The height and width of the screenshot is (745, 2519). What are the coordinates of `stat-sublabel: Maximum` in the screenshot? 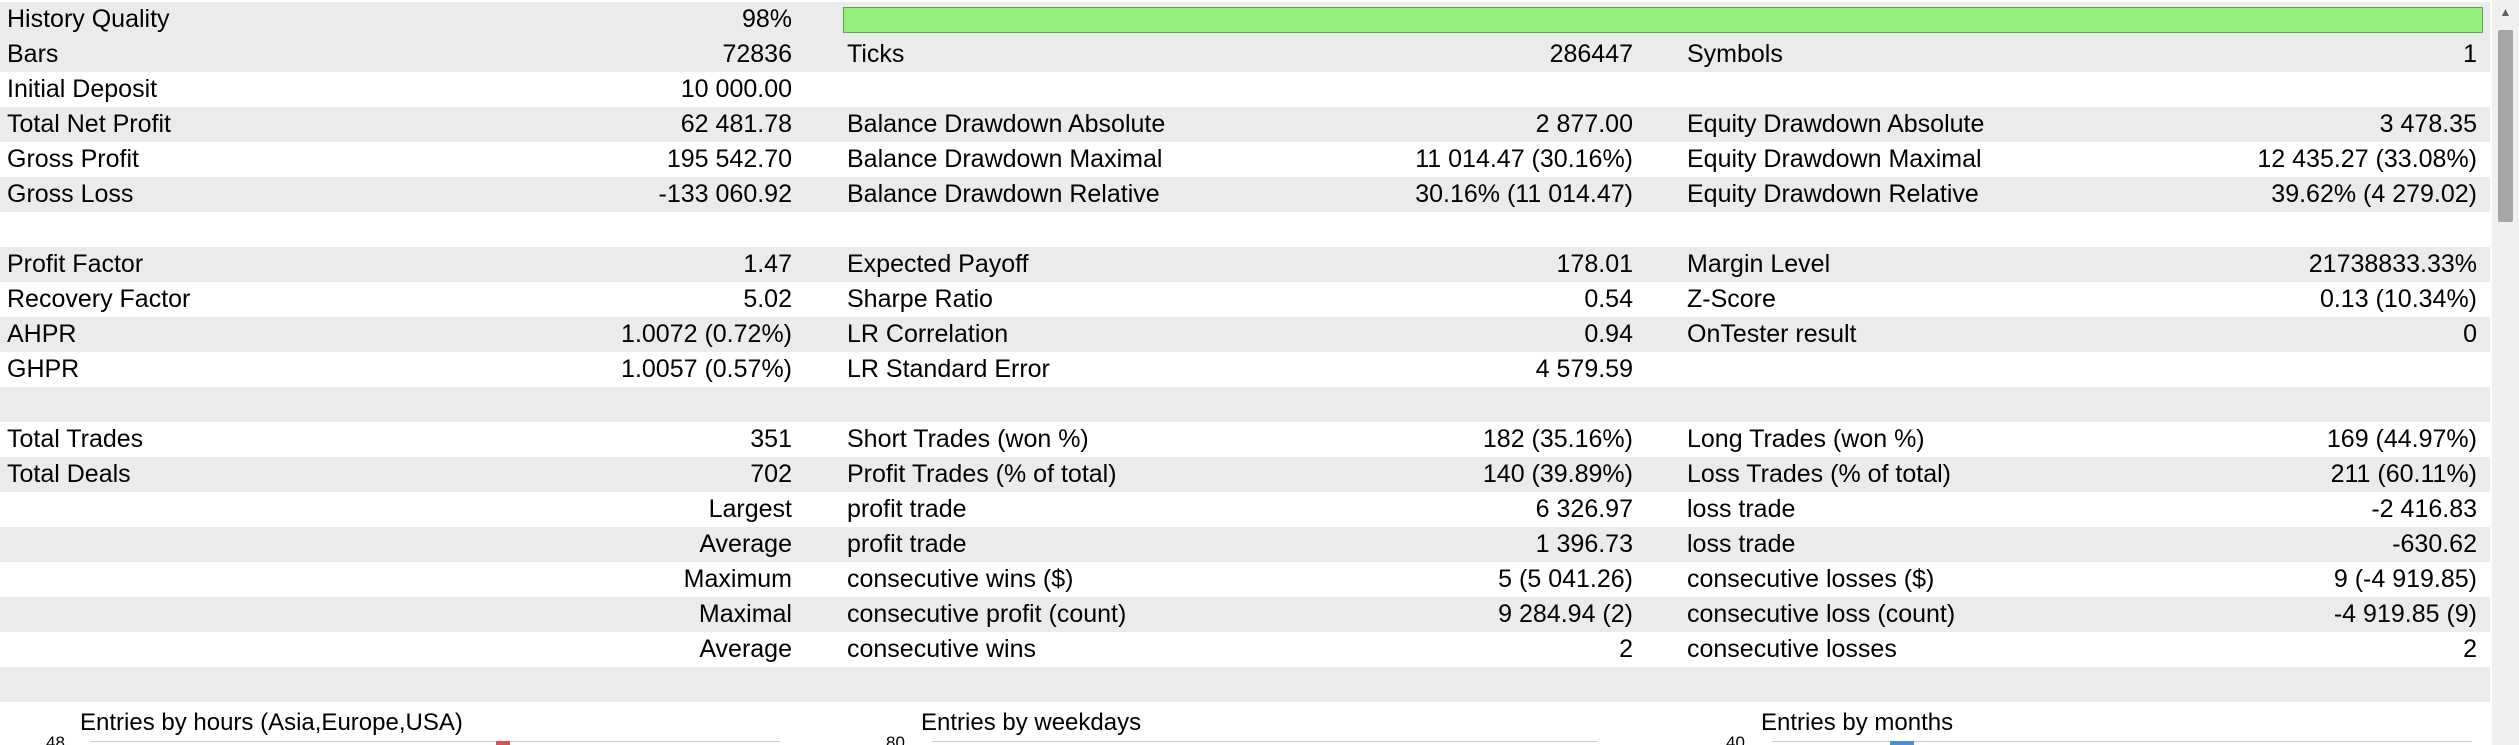 It's located at (737, 579).